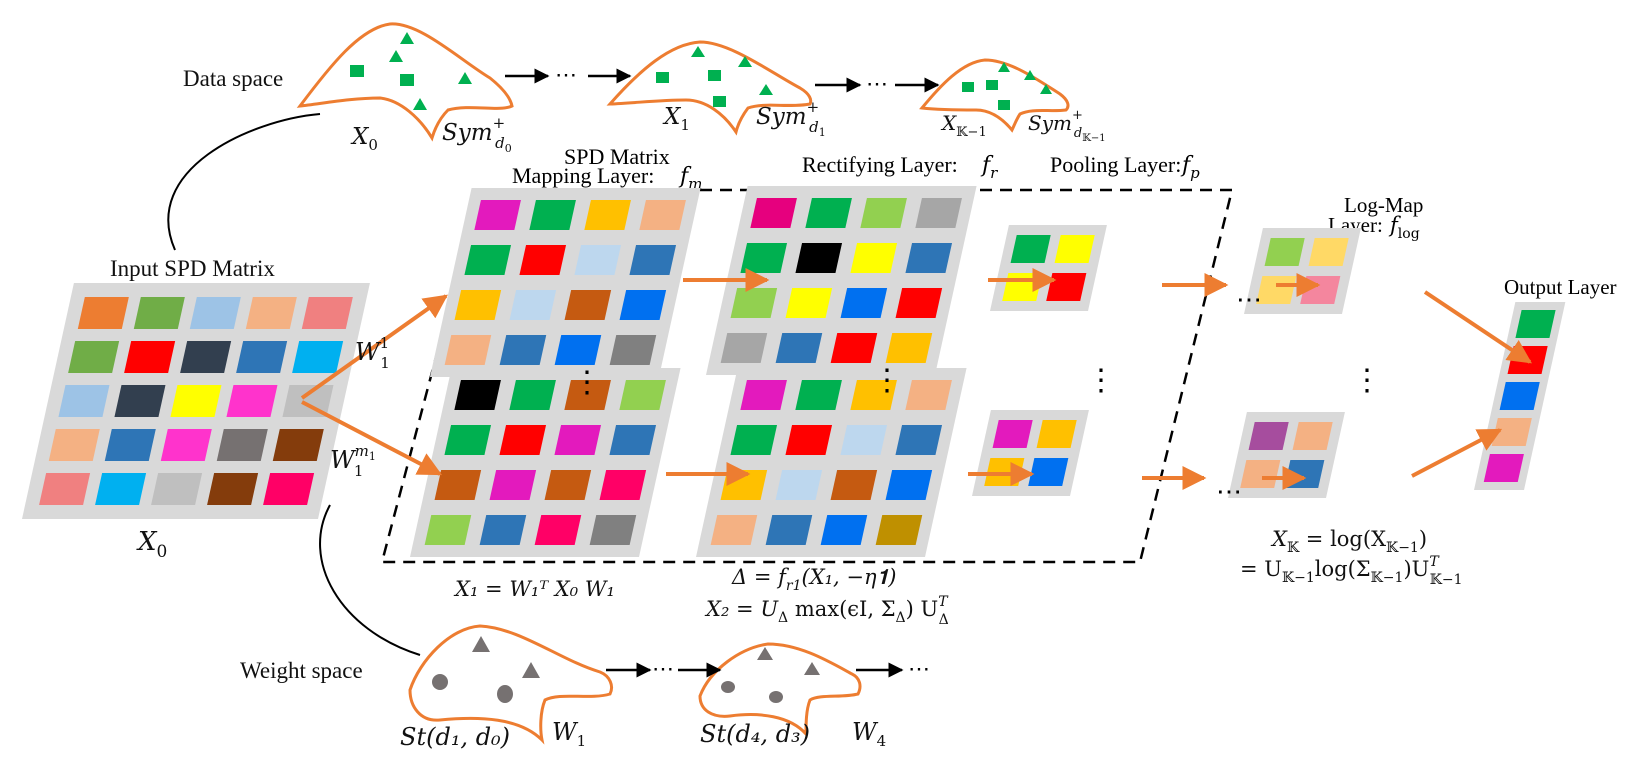 The height and width of the screenshot is (772, 1651). Describe the element at coordinates (244, 182) in the screenshot. I see `data-space-connector` at that location.